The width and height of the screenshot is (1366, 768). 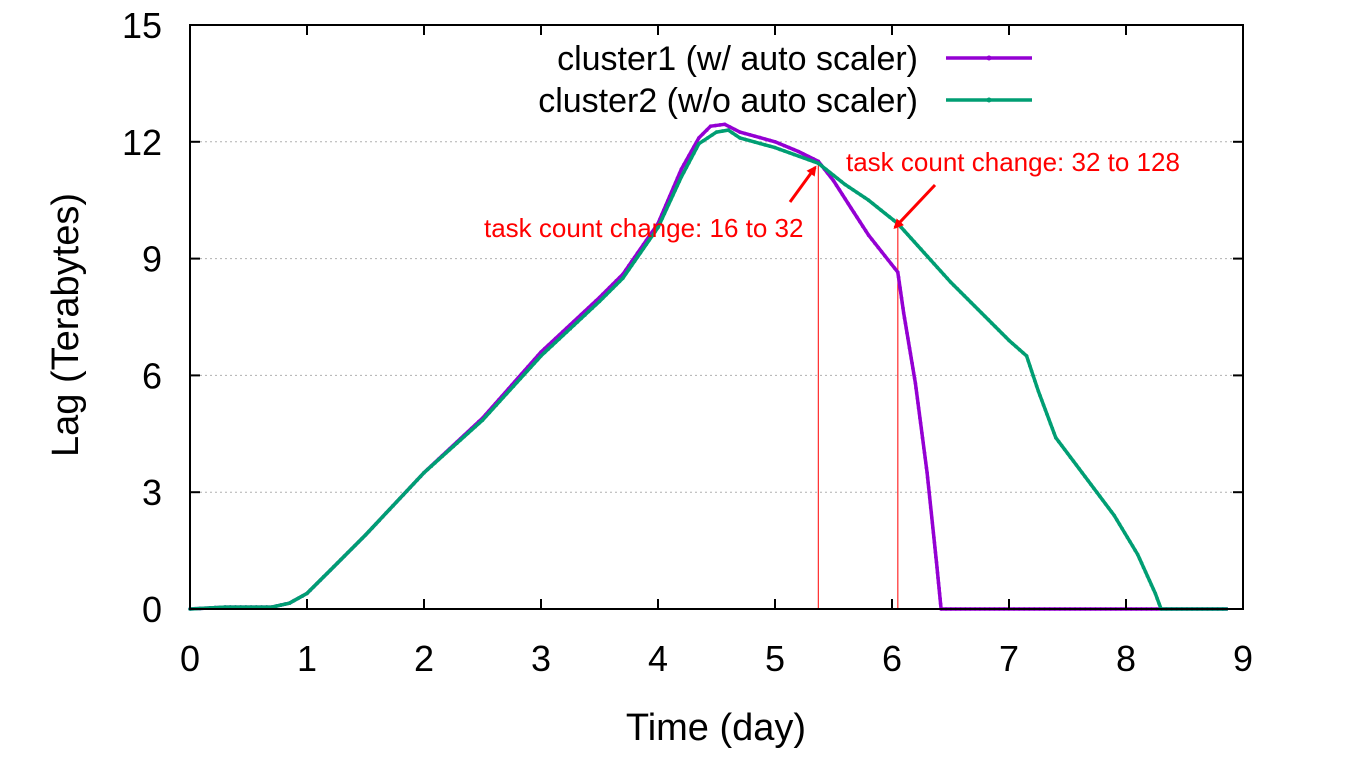 I want to click on annotation-text-2: task count change: 32 to 128, so click(x=1013, y=162).